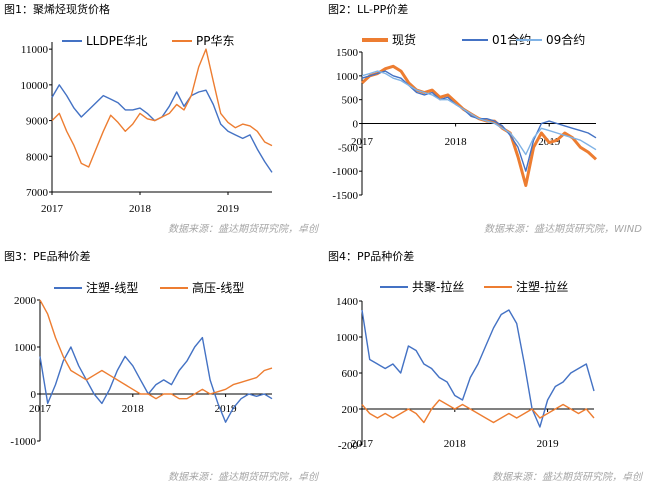  What do you see at coordinates (47, 256) in the screenshot?
I see `chart-title: 图3：PE品种价差` at bounding box center [47, 256].